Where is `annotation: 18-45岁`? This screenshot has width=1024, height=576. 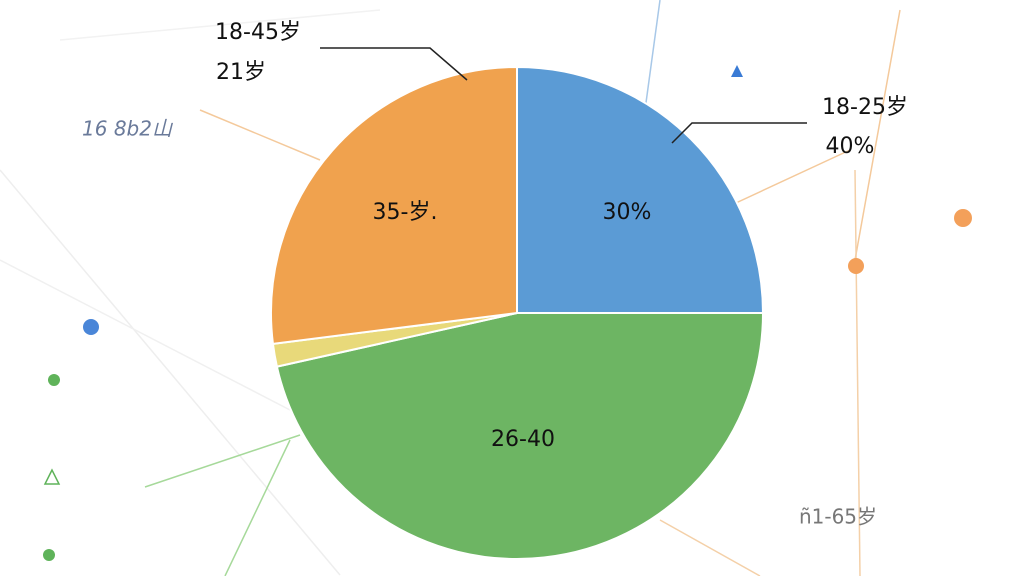
annotation: 18-45岁 is located at coordinates (258, 32).